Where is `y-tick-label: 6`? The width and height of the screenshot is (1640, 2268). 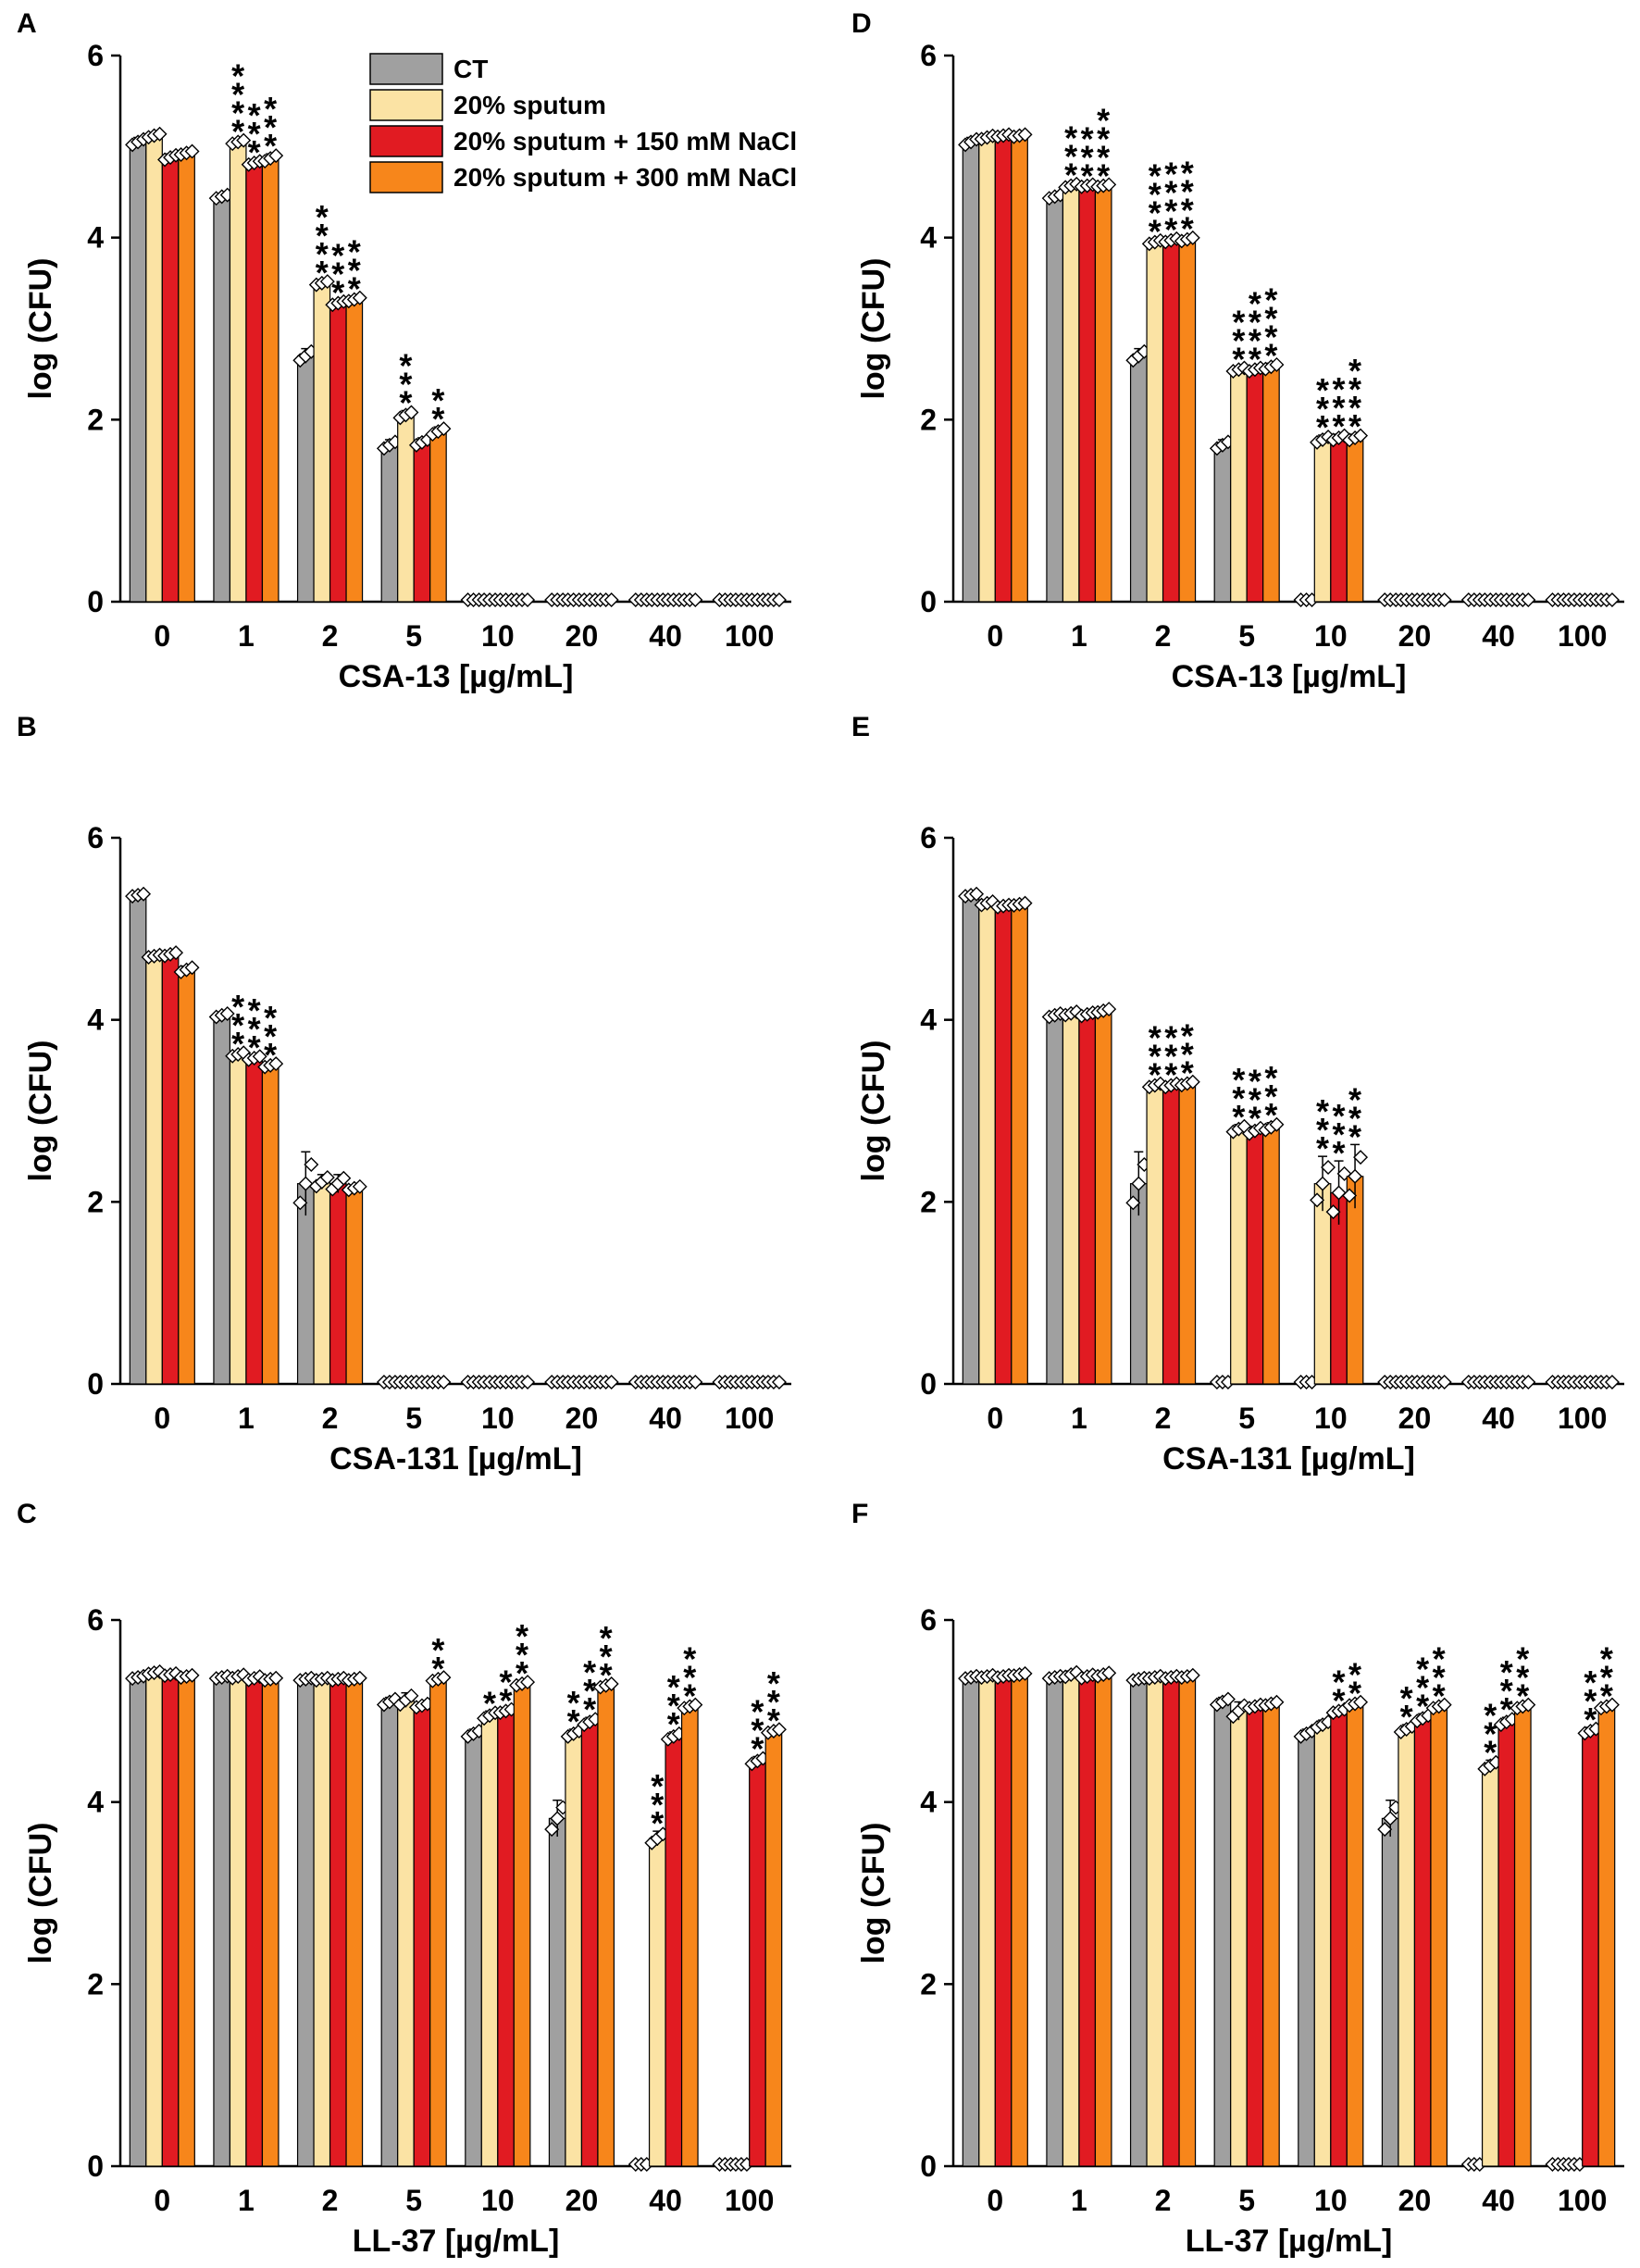 y-tick-label: 6 is located at coordinates (95, 55).